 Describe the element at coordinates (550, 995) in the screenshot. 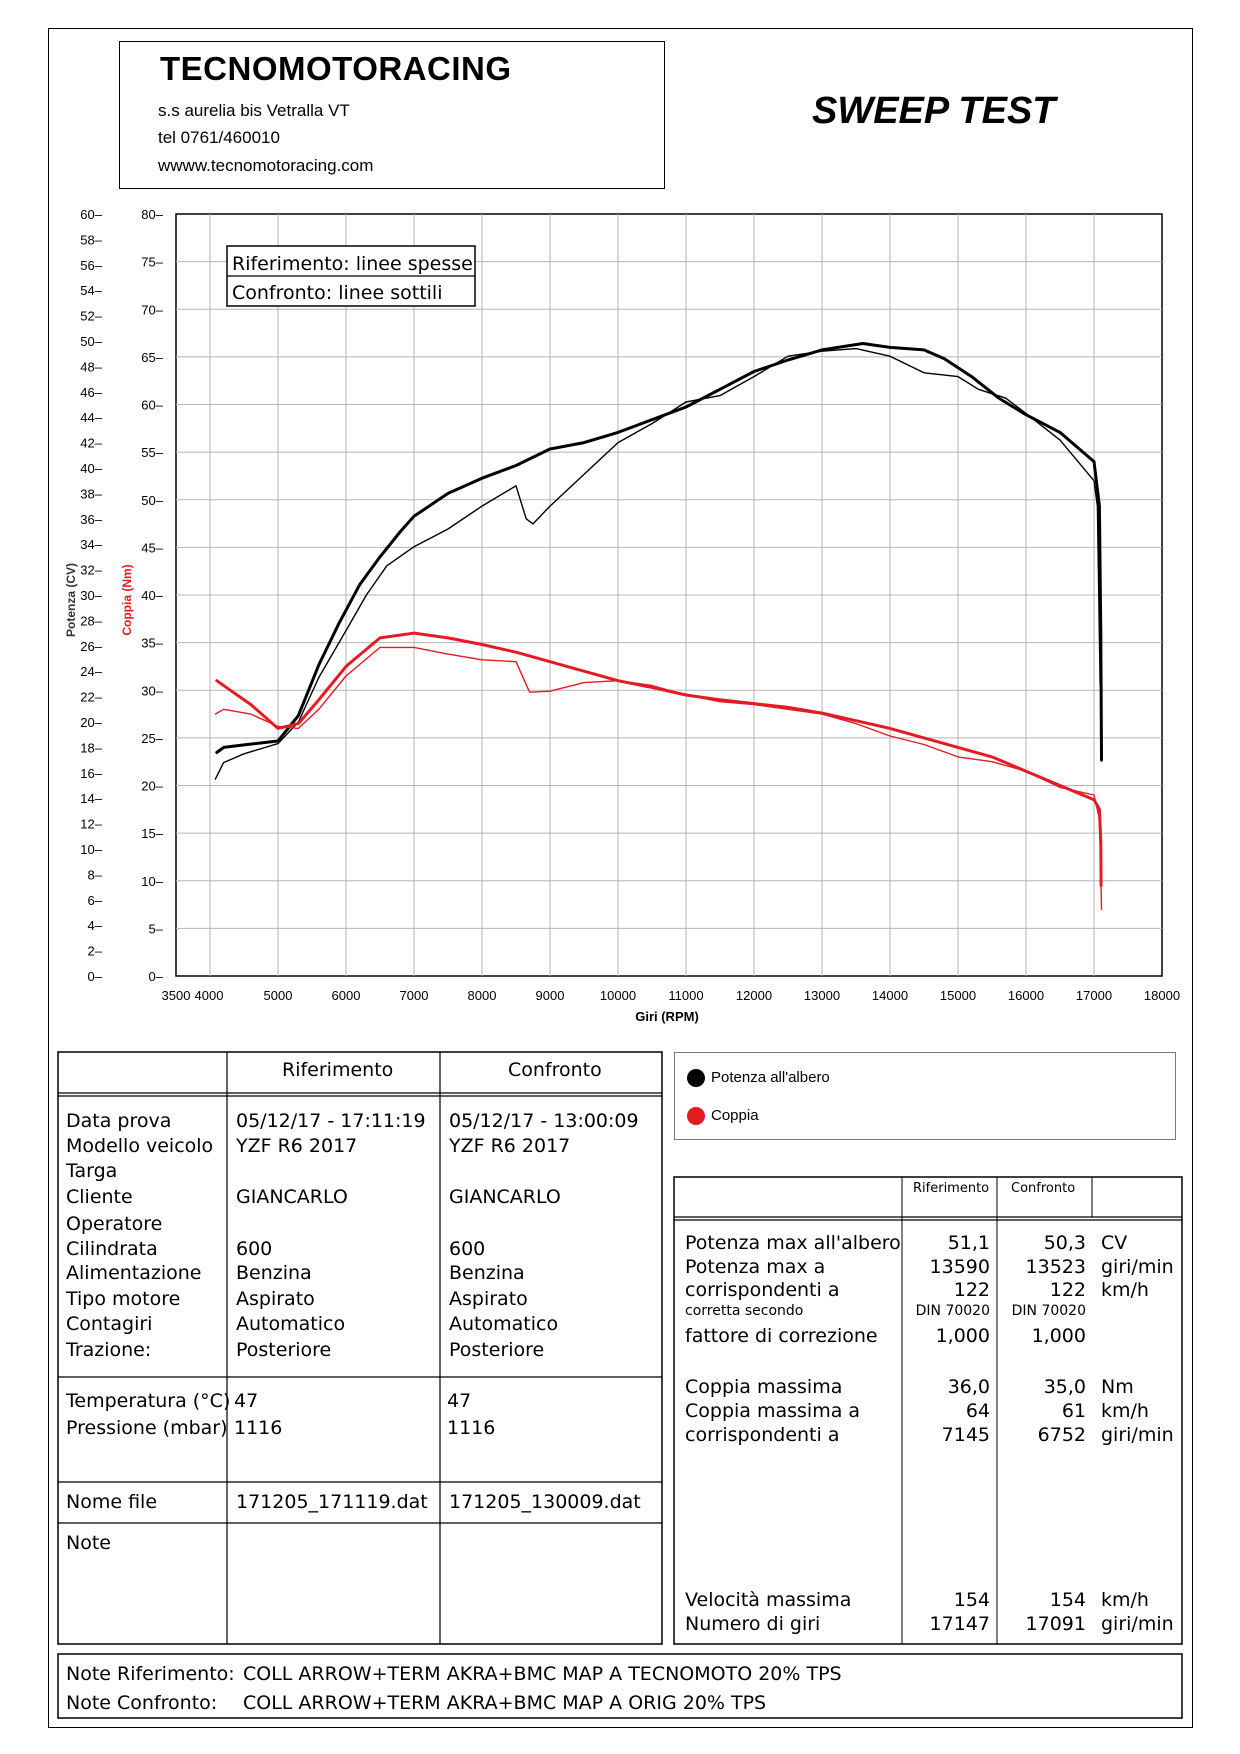

I see `x-tick-label: 9000` at that location.